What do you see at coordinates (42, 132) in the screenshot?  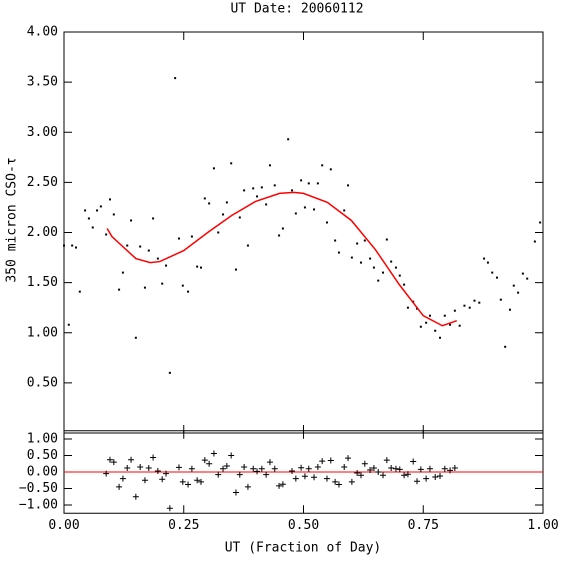 I see `y-tick-label: 3.00` at bounding box center [42, 132].